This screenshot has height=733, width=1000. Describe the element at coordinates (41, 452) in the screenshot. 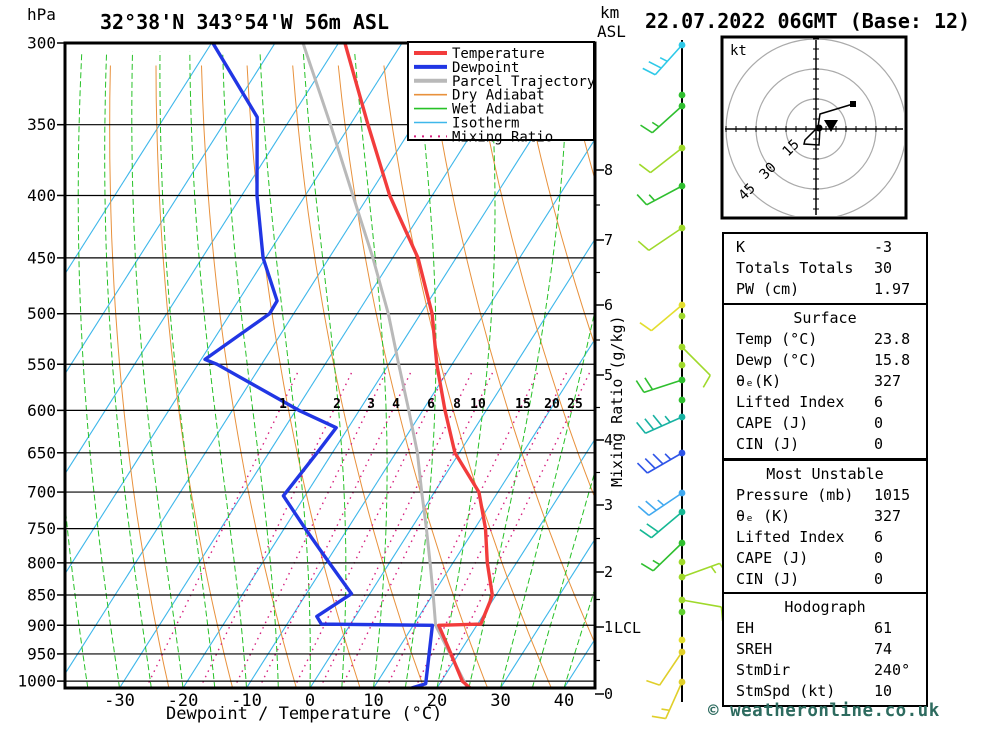

I see `pressure-tick-label: 650` at that location.